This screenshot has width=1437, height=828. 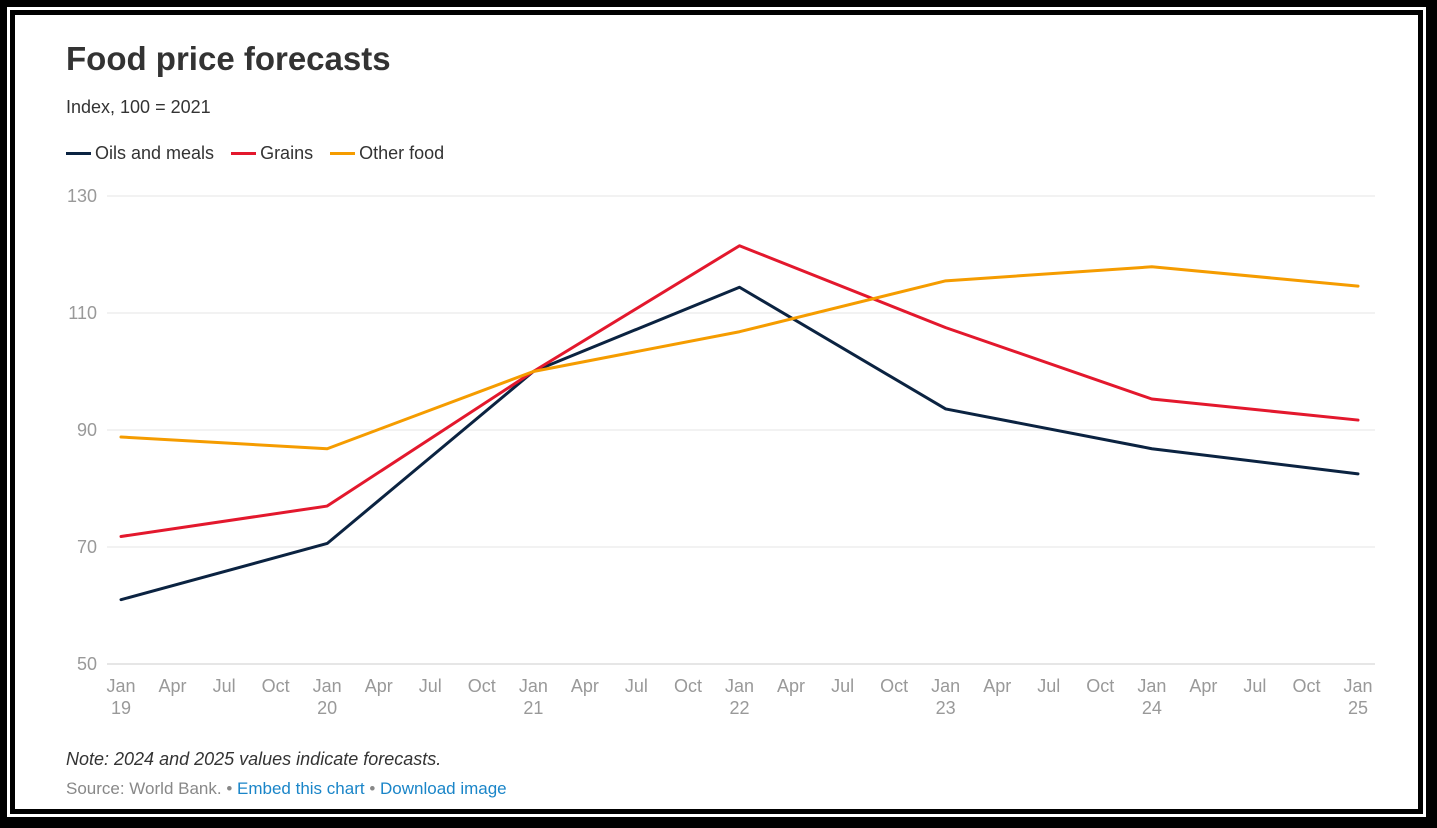 What do you see at coordinates (287, 153) in the screenshot?
I see `legend-label-grains: Grains` at bounding box center [287, 153].